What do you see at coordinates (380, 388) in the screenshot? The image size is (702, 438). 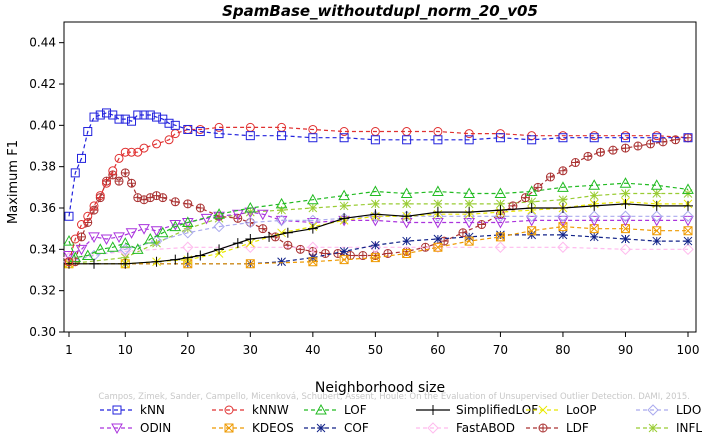 I see `x-axis-label: Neighborhood size` at bounding box center [380, 388].